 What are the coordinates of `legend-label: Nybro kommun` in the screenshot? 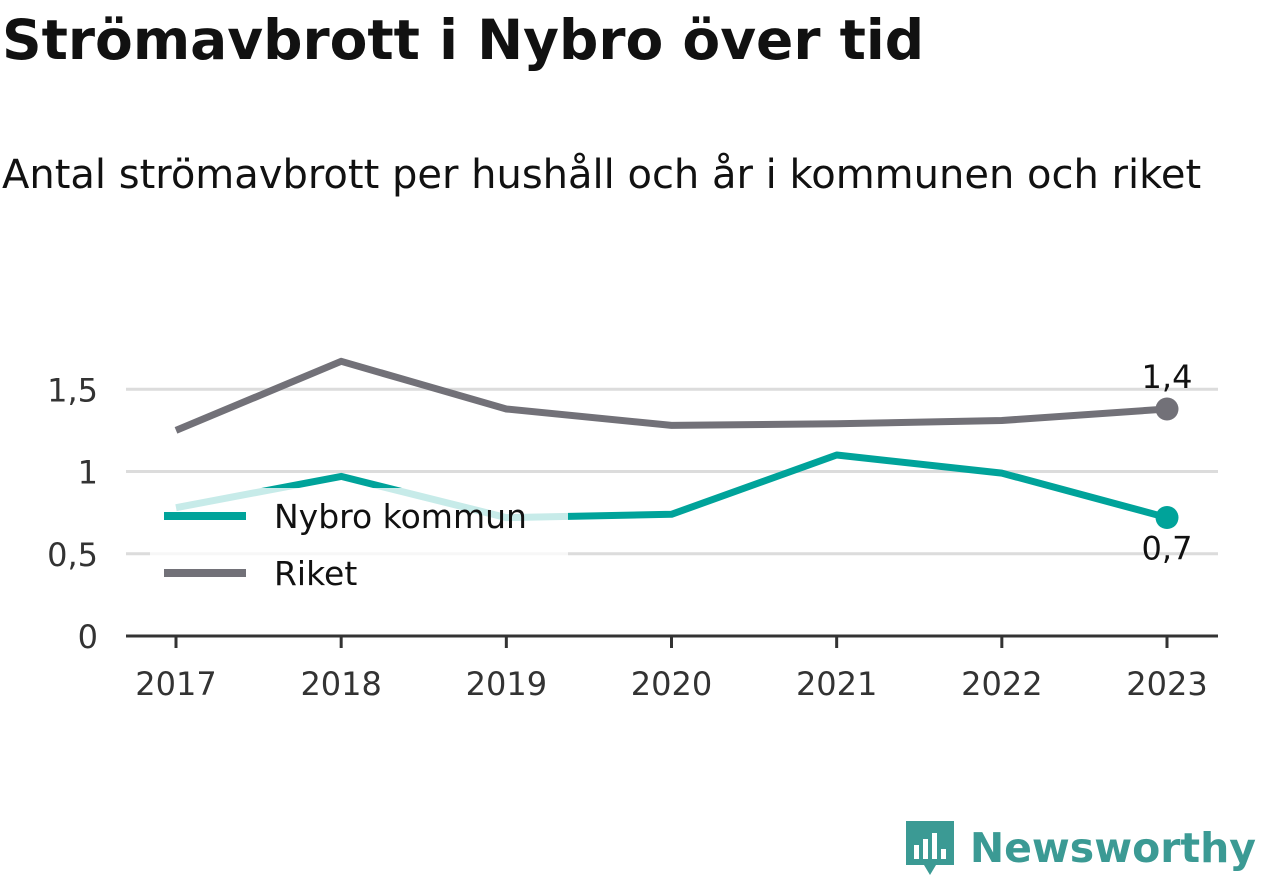 It's located at (400, 516).